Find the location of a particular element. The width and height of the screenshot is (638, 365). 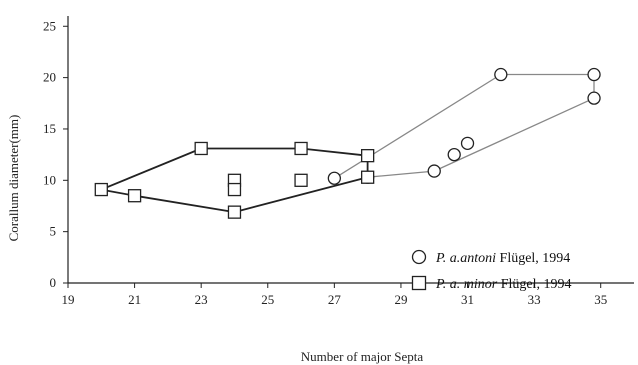

x-tick-label: 25 is located at coordinates (267, 299).